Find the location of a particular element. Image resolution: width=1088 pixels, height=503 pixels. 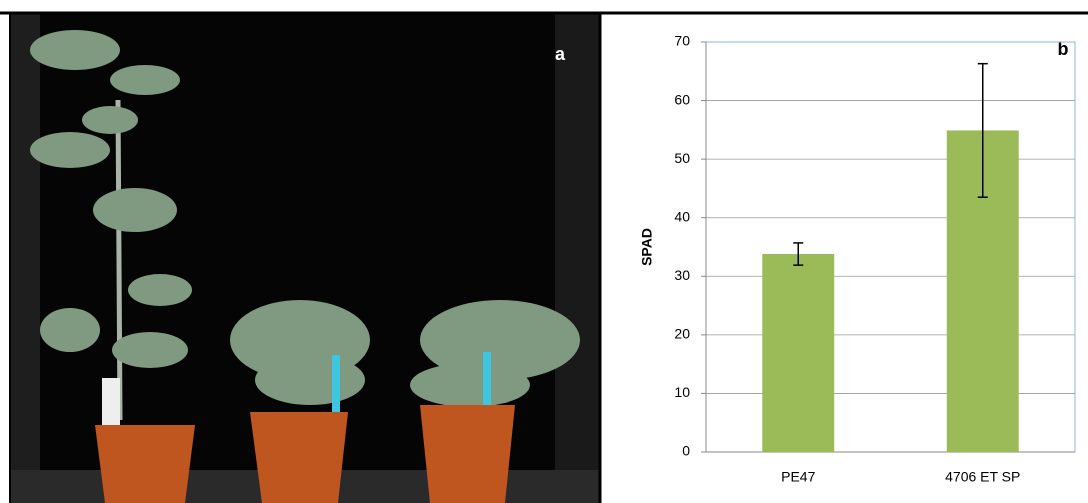

y-tick-label: 70 is located at coordinates (682, 41).